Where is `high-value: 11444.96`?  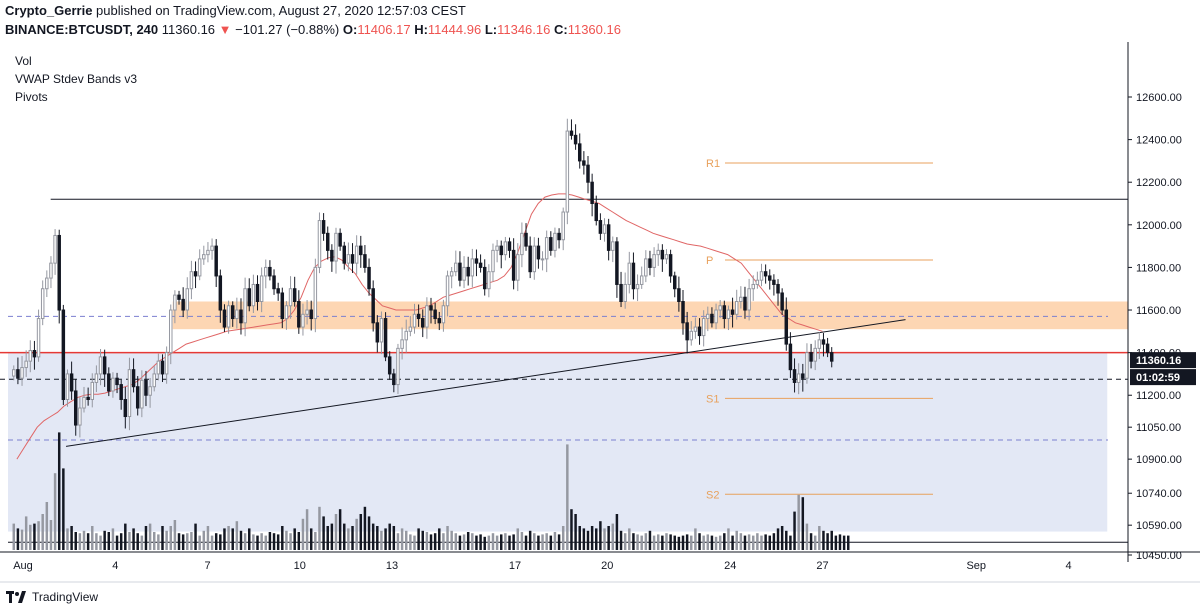
high-value: 11444.96 is located at coordinates (454, 29).